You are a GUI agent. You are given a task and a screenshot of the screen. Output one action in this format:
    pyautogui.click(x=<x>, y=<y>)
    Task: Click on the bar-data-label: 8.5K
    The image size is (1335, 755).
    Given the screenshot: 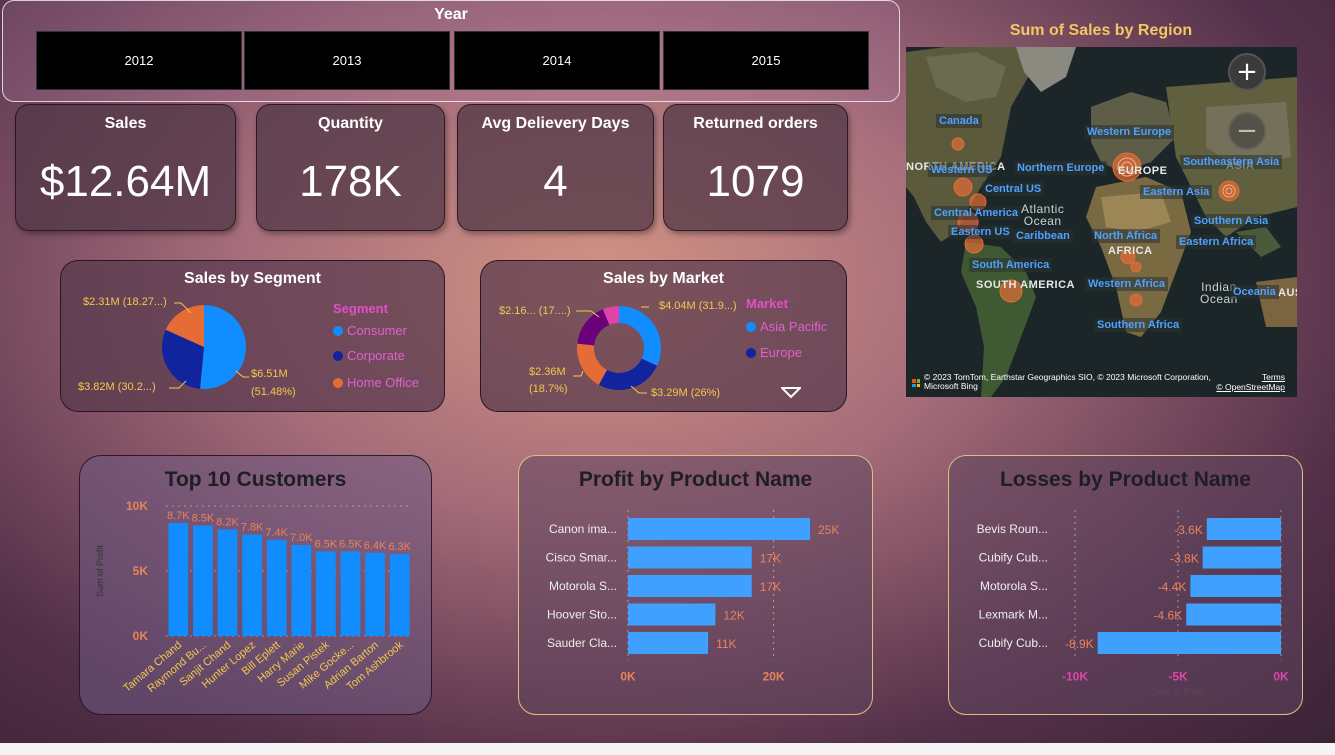 What is the action you would take?
    pyautogui.click(x=203, y=519)
    